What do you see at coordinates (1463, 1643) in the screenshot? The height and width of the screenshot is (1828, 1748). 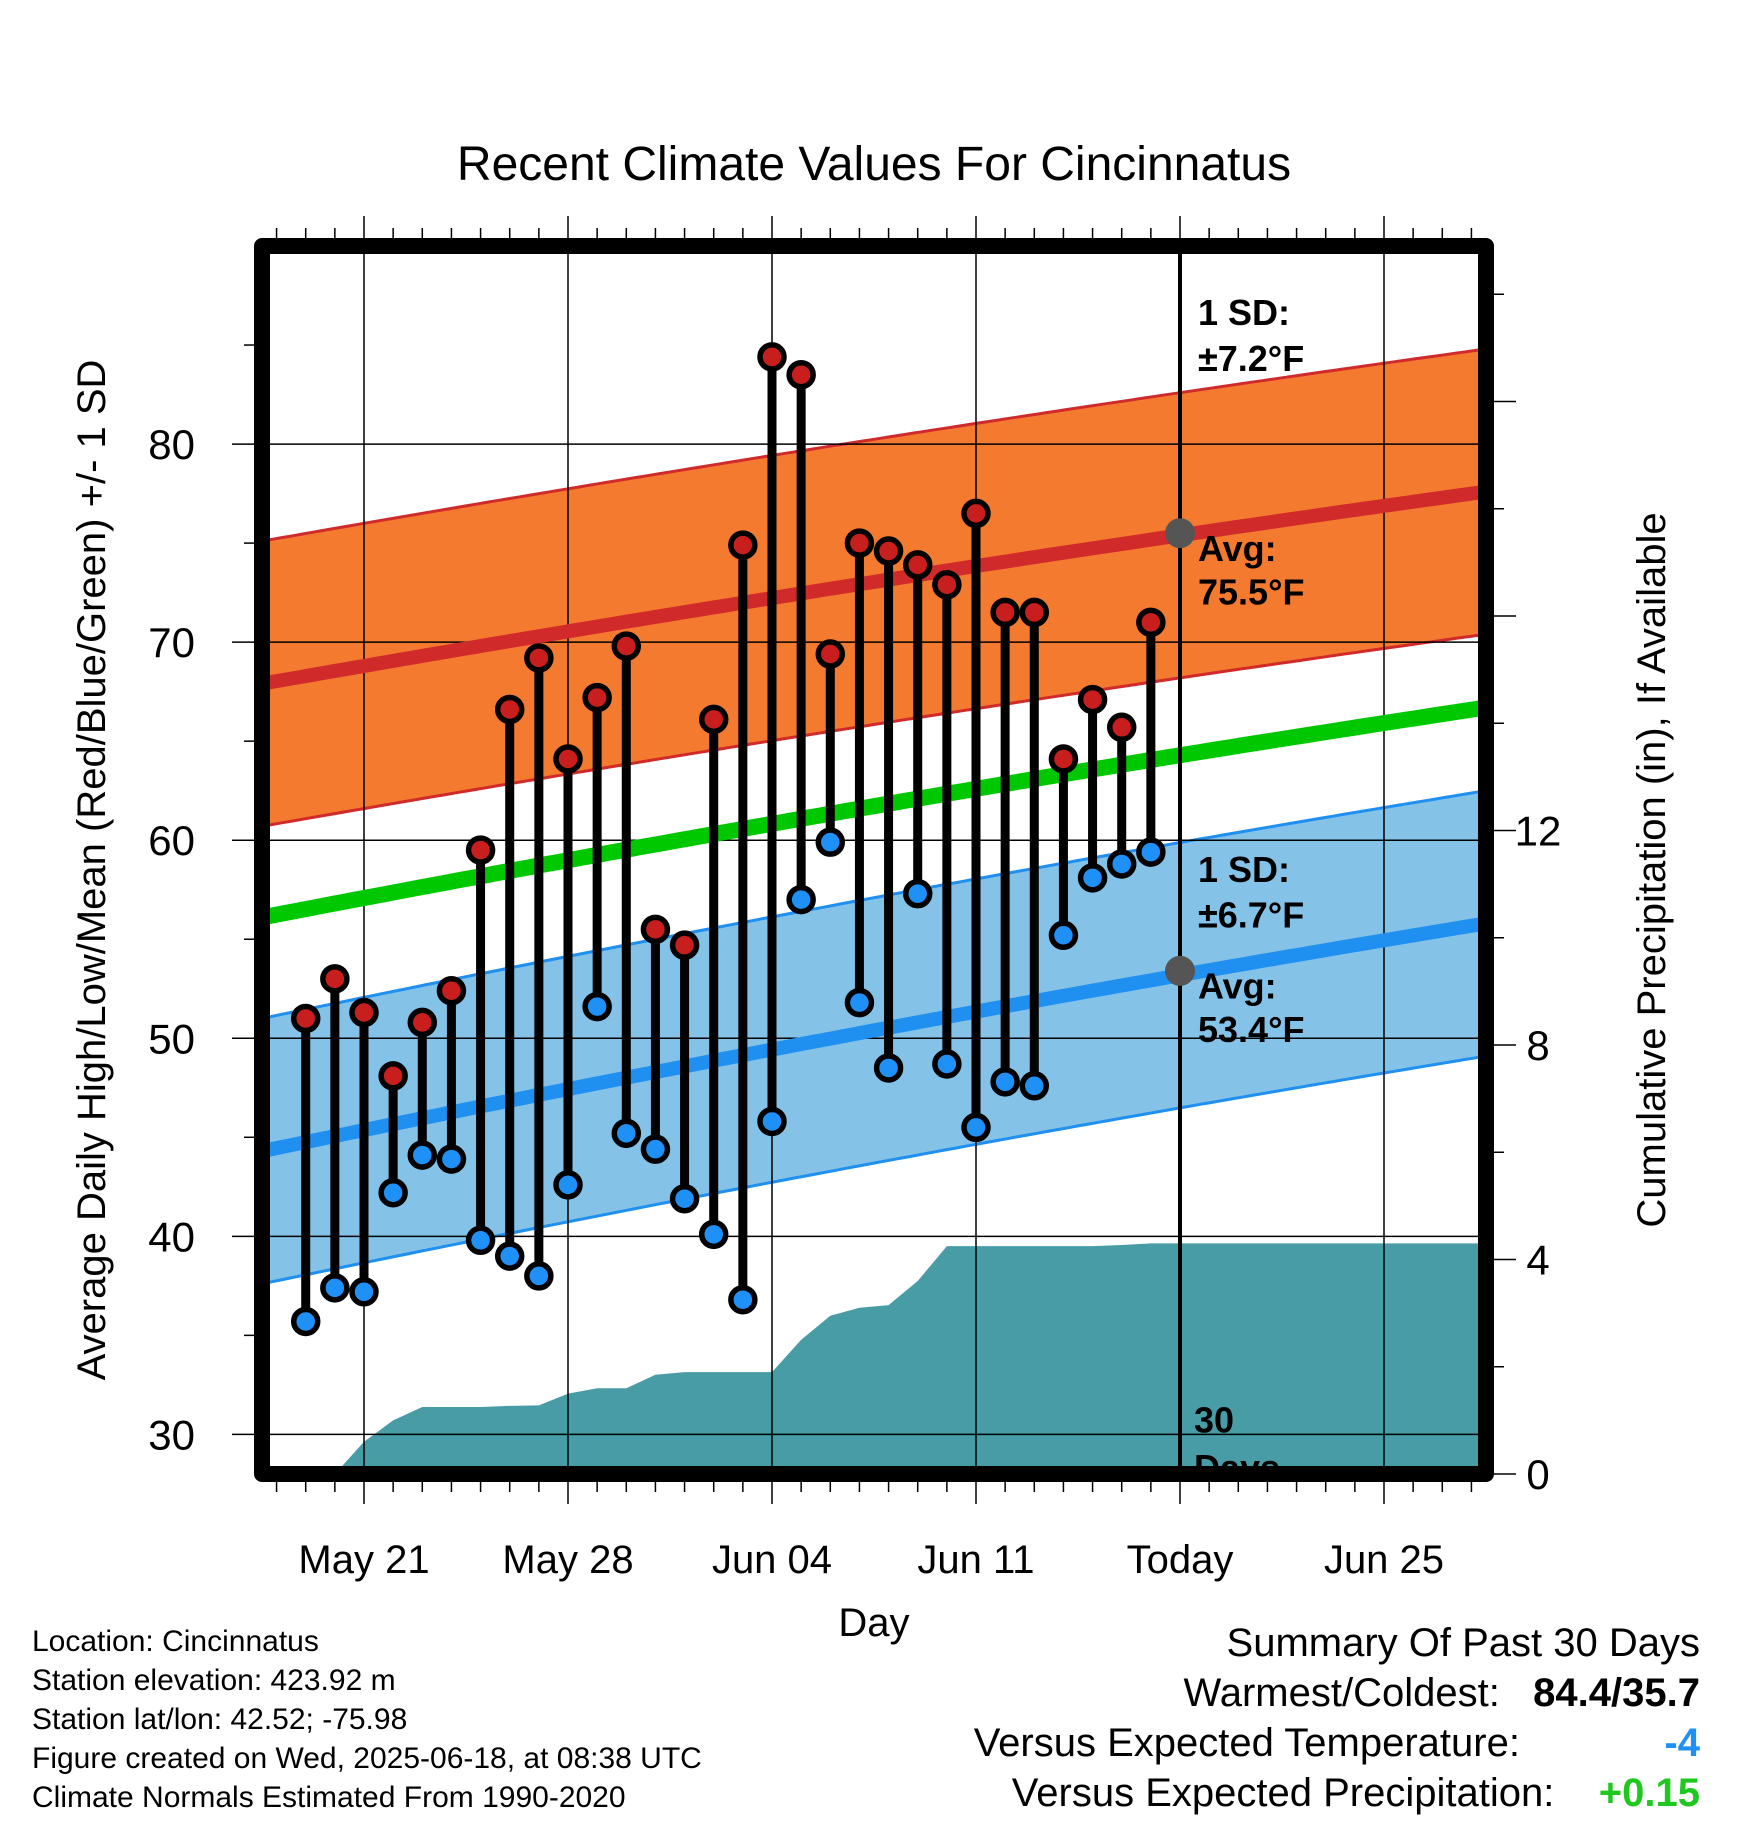 I see `summary-title: Summary Of Past 30 Days` at bounding box center [1463, 1643].